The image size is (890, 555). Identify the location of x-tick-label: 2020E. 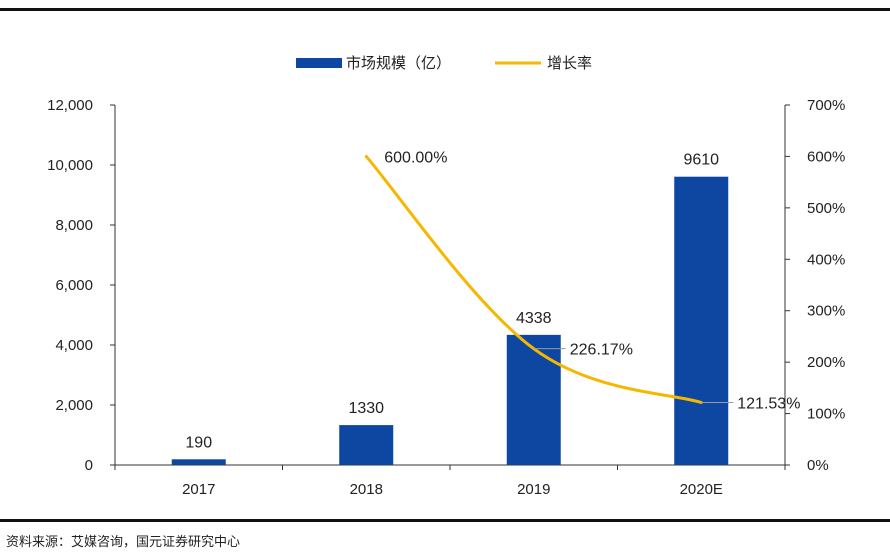
(701, 489).